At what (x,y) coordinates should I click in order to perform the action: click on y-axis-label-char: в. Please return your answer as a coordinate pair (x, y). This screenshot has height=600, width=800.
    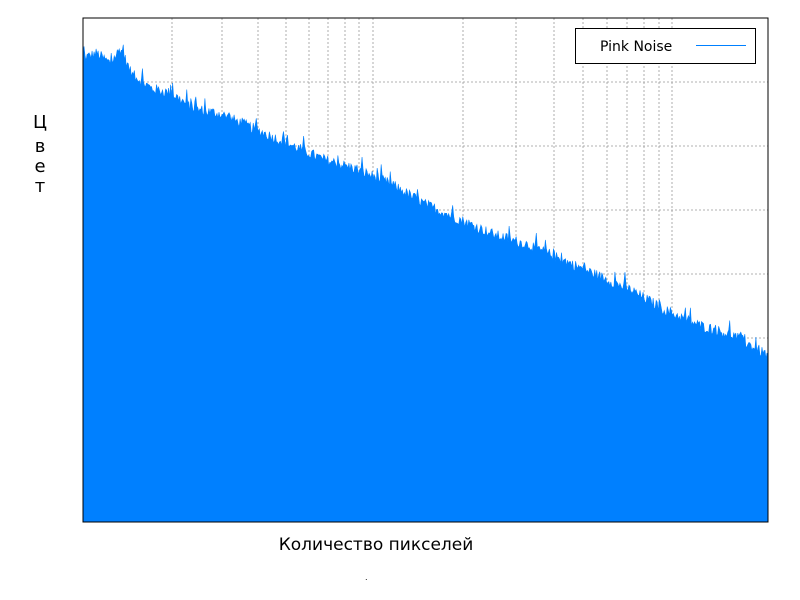
    Looking at the image, I should click on (40, 146).